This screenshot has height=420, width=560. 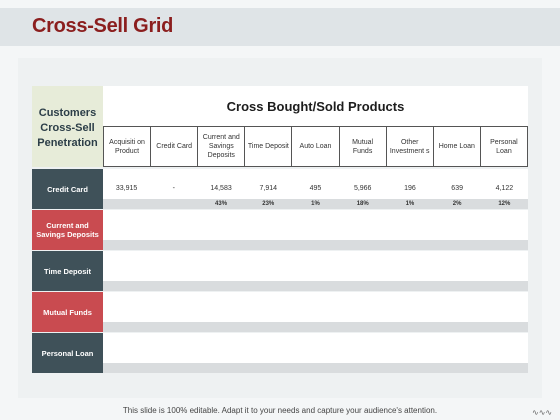 I want to click on percent-cell: 43%, so click(x=221, y=204).